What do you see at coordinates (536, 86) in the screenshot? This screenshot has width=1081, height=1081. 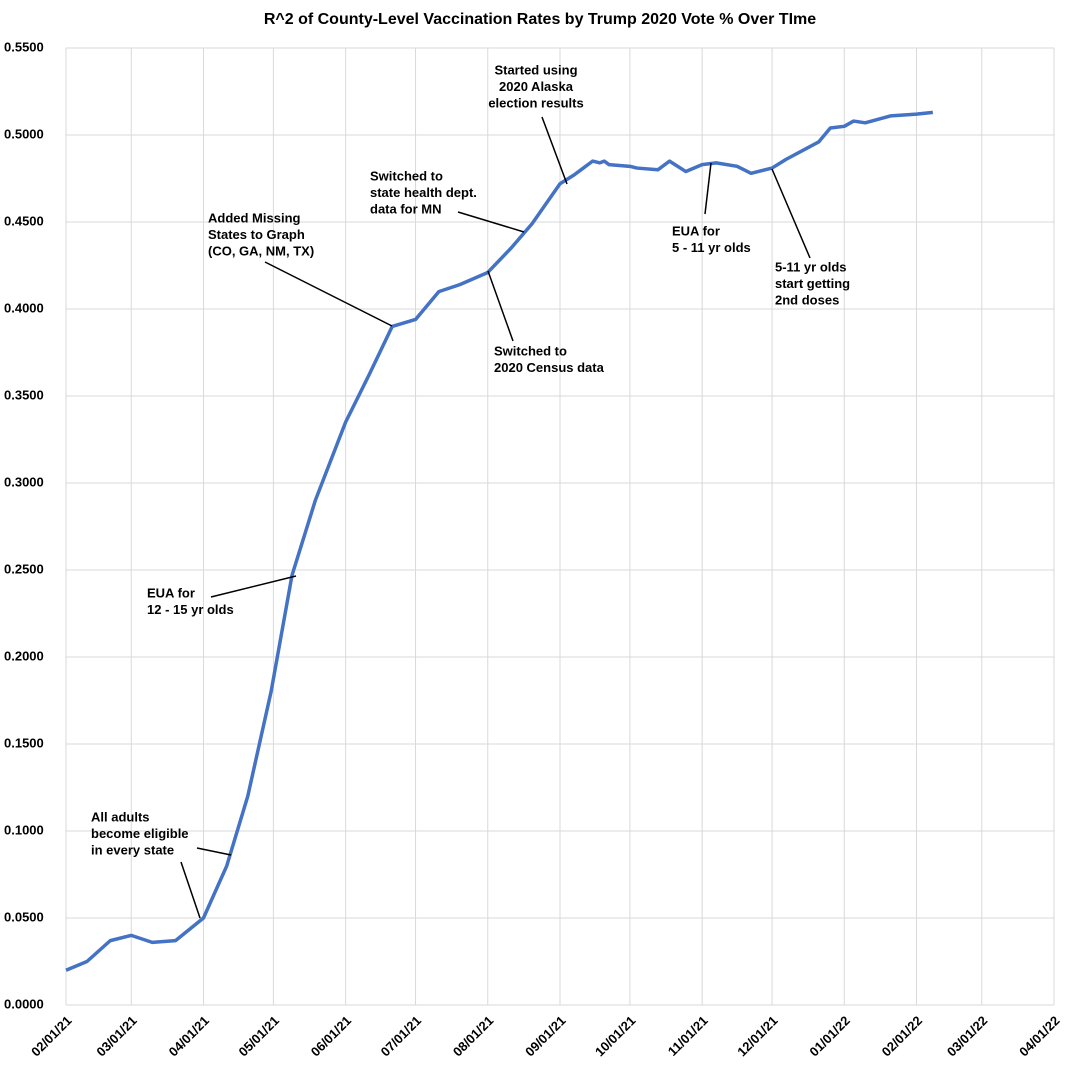 I see `annotation-text: 2020 Alaska` at bounding box center [536, 86].